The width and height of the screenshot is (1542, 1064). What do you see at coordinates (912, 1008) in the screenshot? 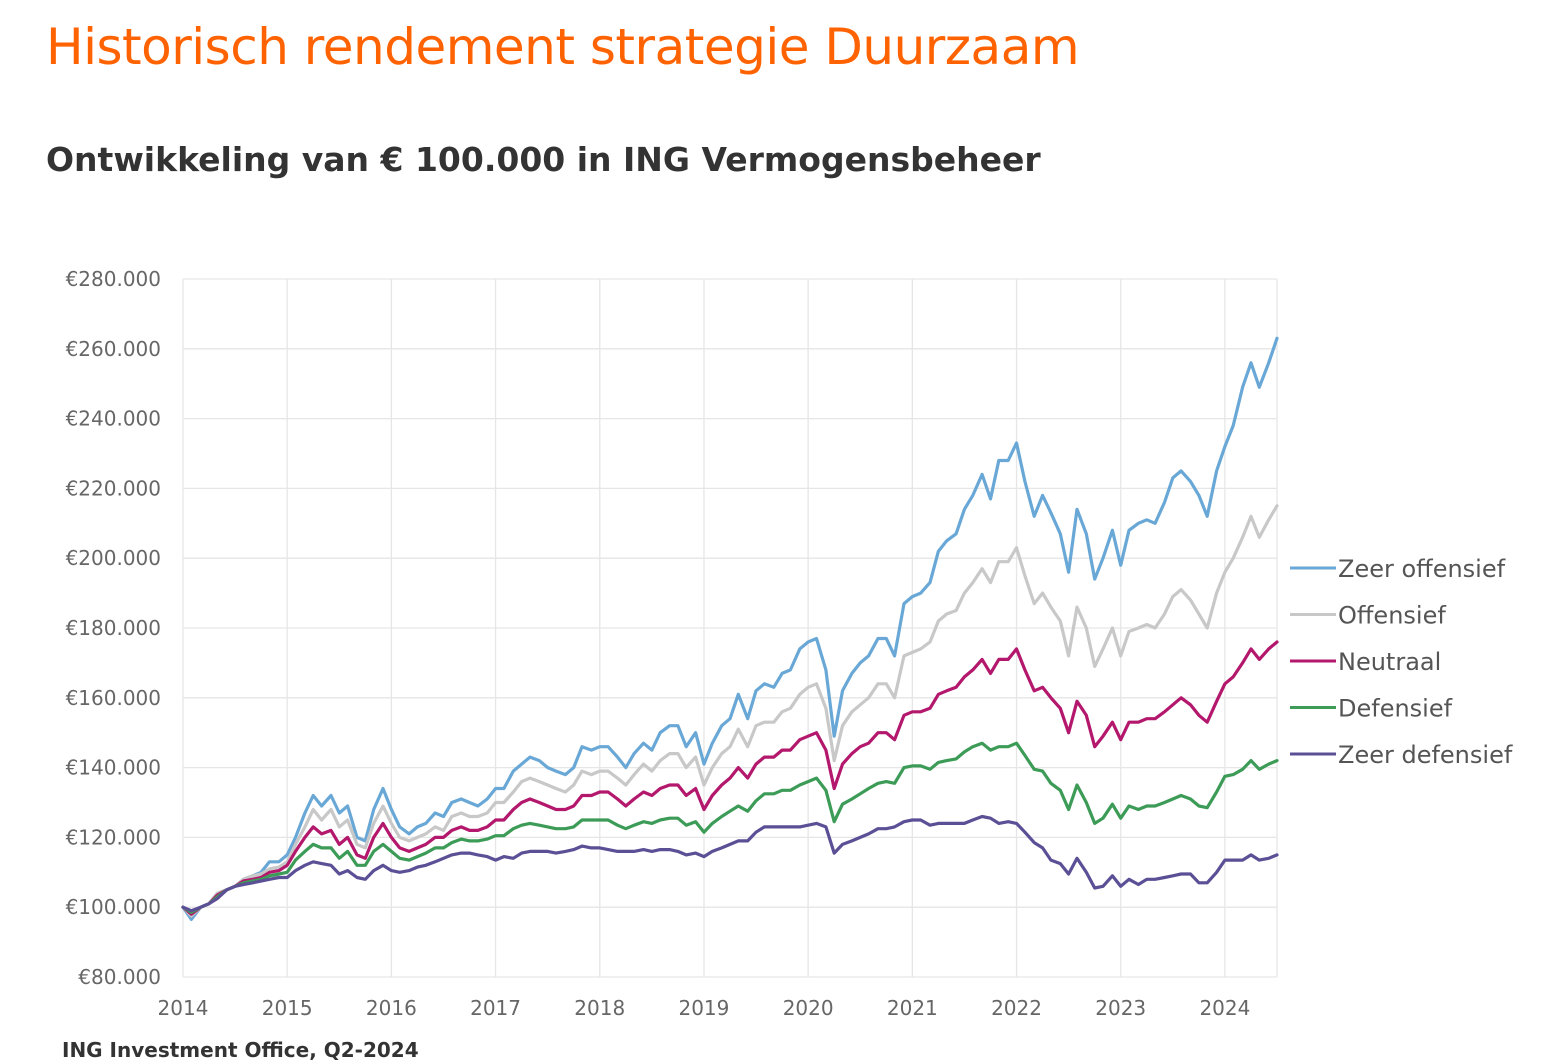
I see `x-tick-label: 2021` at bounding box center [912, 1008].